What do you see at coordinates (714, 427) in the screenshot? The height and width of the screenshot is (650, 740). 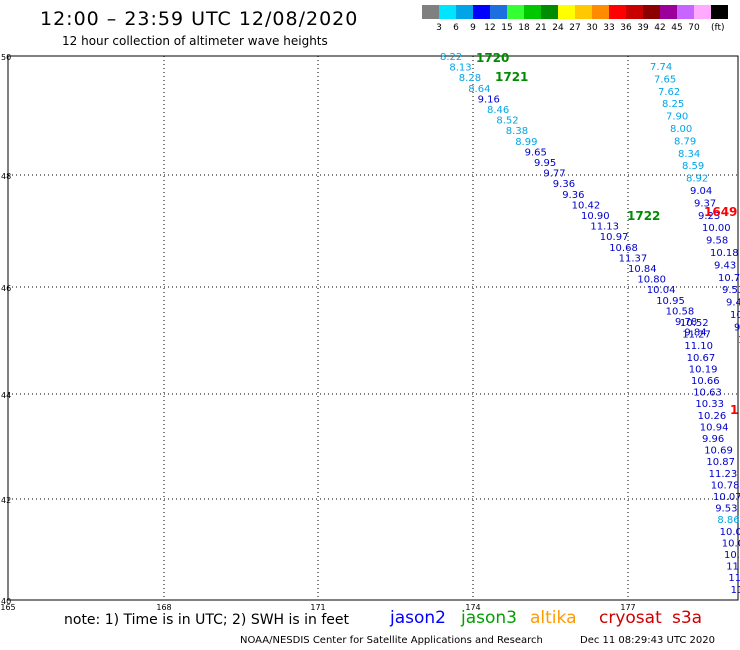 I see `track-c-wave-value: 10.94` at bounding box center [714, 427].